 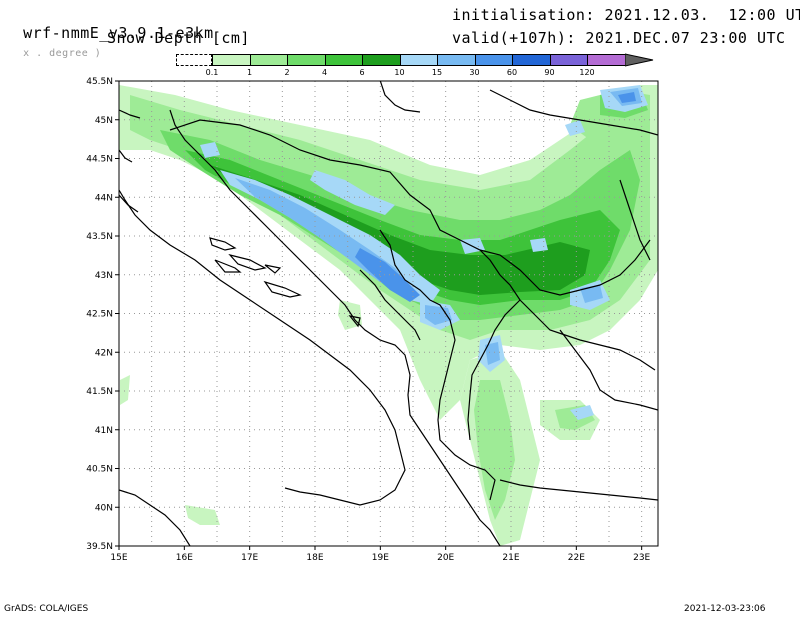 What do you see at coordinates (104, 353) in the screenshot?
I see `lat-label: 42N` at bounding box center [104, 353].